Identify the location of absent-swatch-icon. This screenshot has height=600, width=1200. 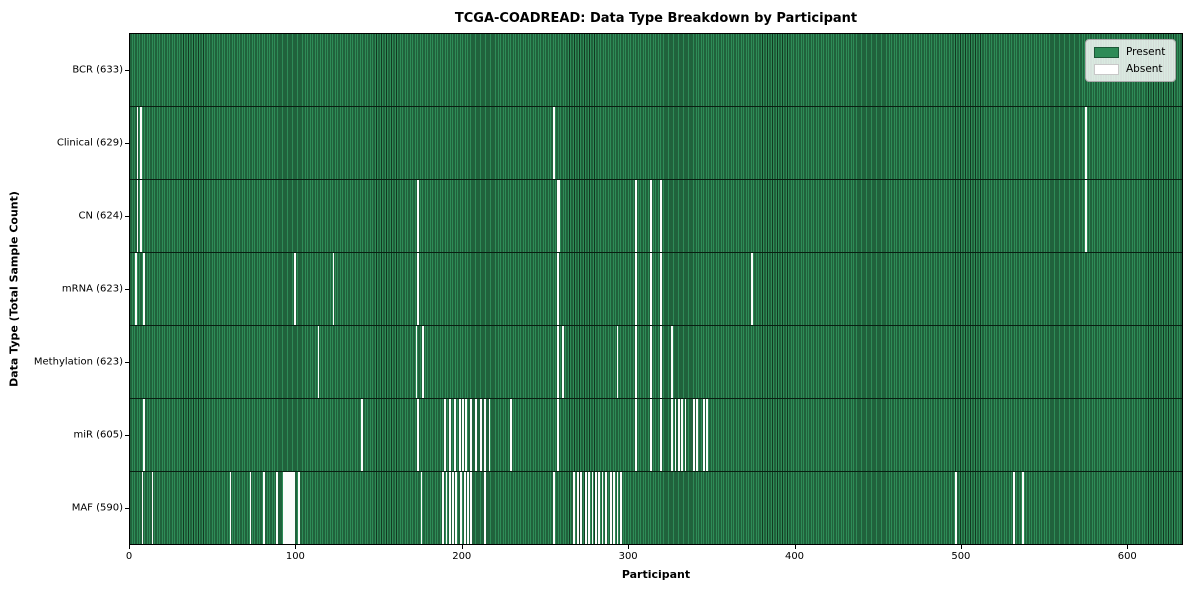
(1106, 69).